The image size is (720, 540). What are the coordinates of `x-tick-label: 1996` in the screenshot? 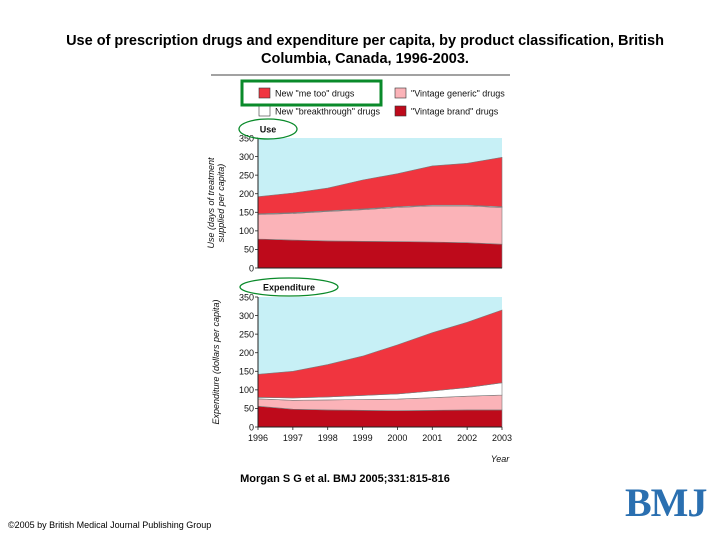 It's located at (258, 438).